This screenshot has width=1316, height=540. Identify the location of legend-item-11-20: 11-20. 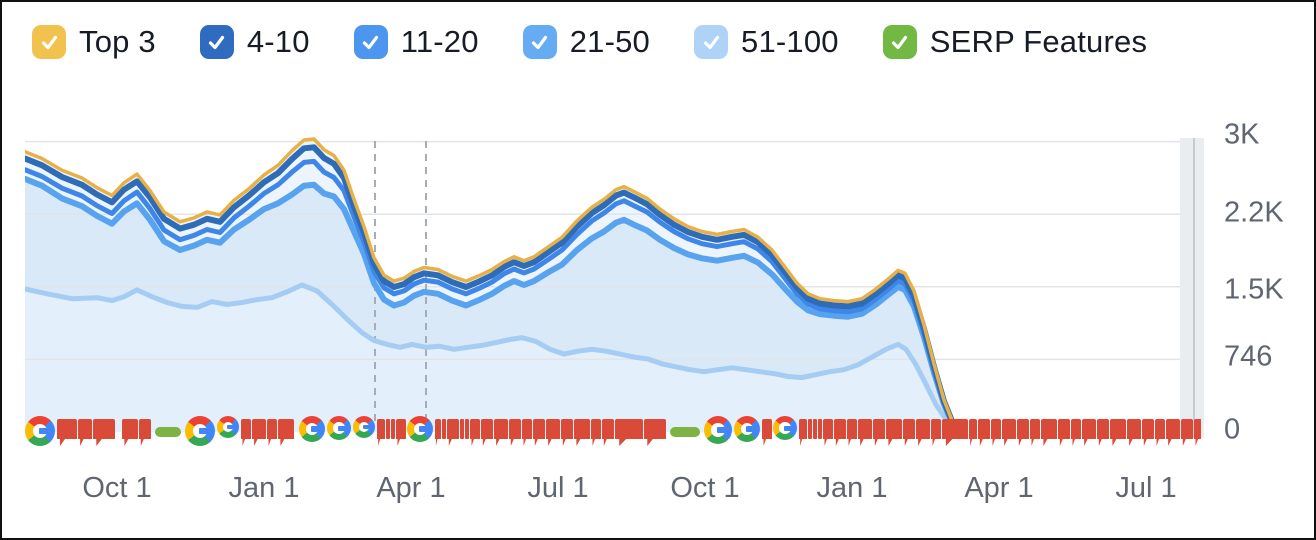
(416, 42).